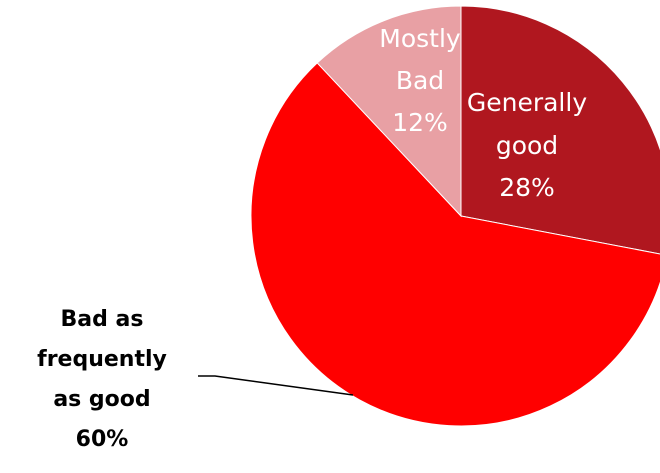 The height and width of the screenshot is (473, 660). Describe the element at coordinates (102, 379) in the screenshot. I see `slice-label-bad-as-frequently-as-good: Bad as frequently as good 60%` at that location.